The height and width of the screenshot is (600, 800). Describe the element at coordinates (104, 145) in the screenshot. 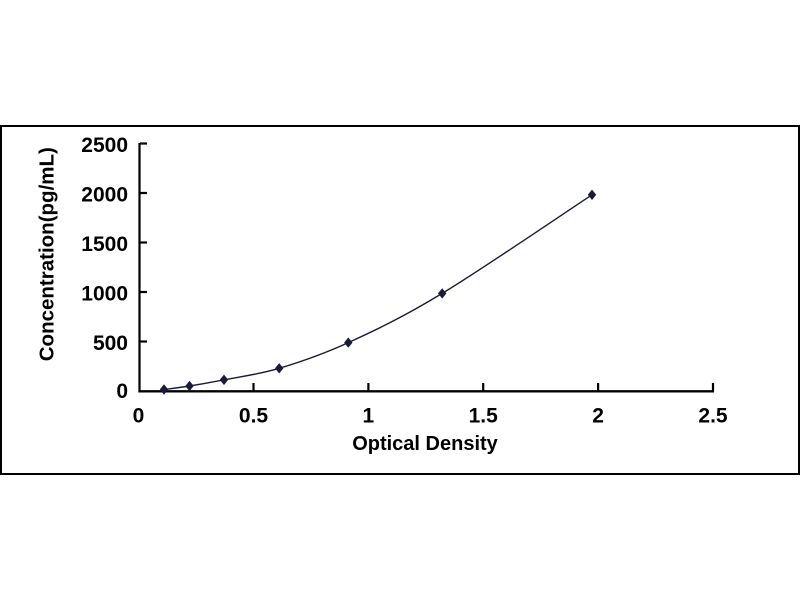

I see `svg-text: 2500` at that location.